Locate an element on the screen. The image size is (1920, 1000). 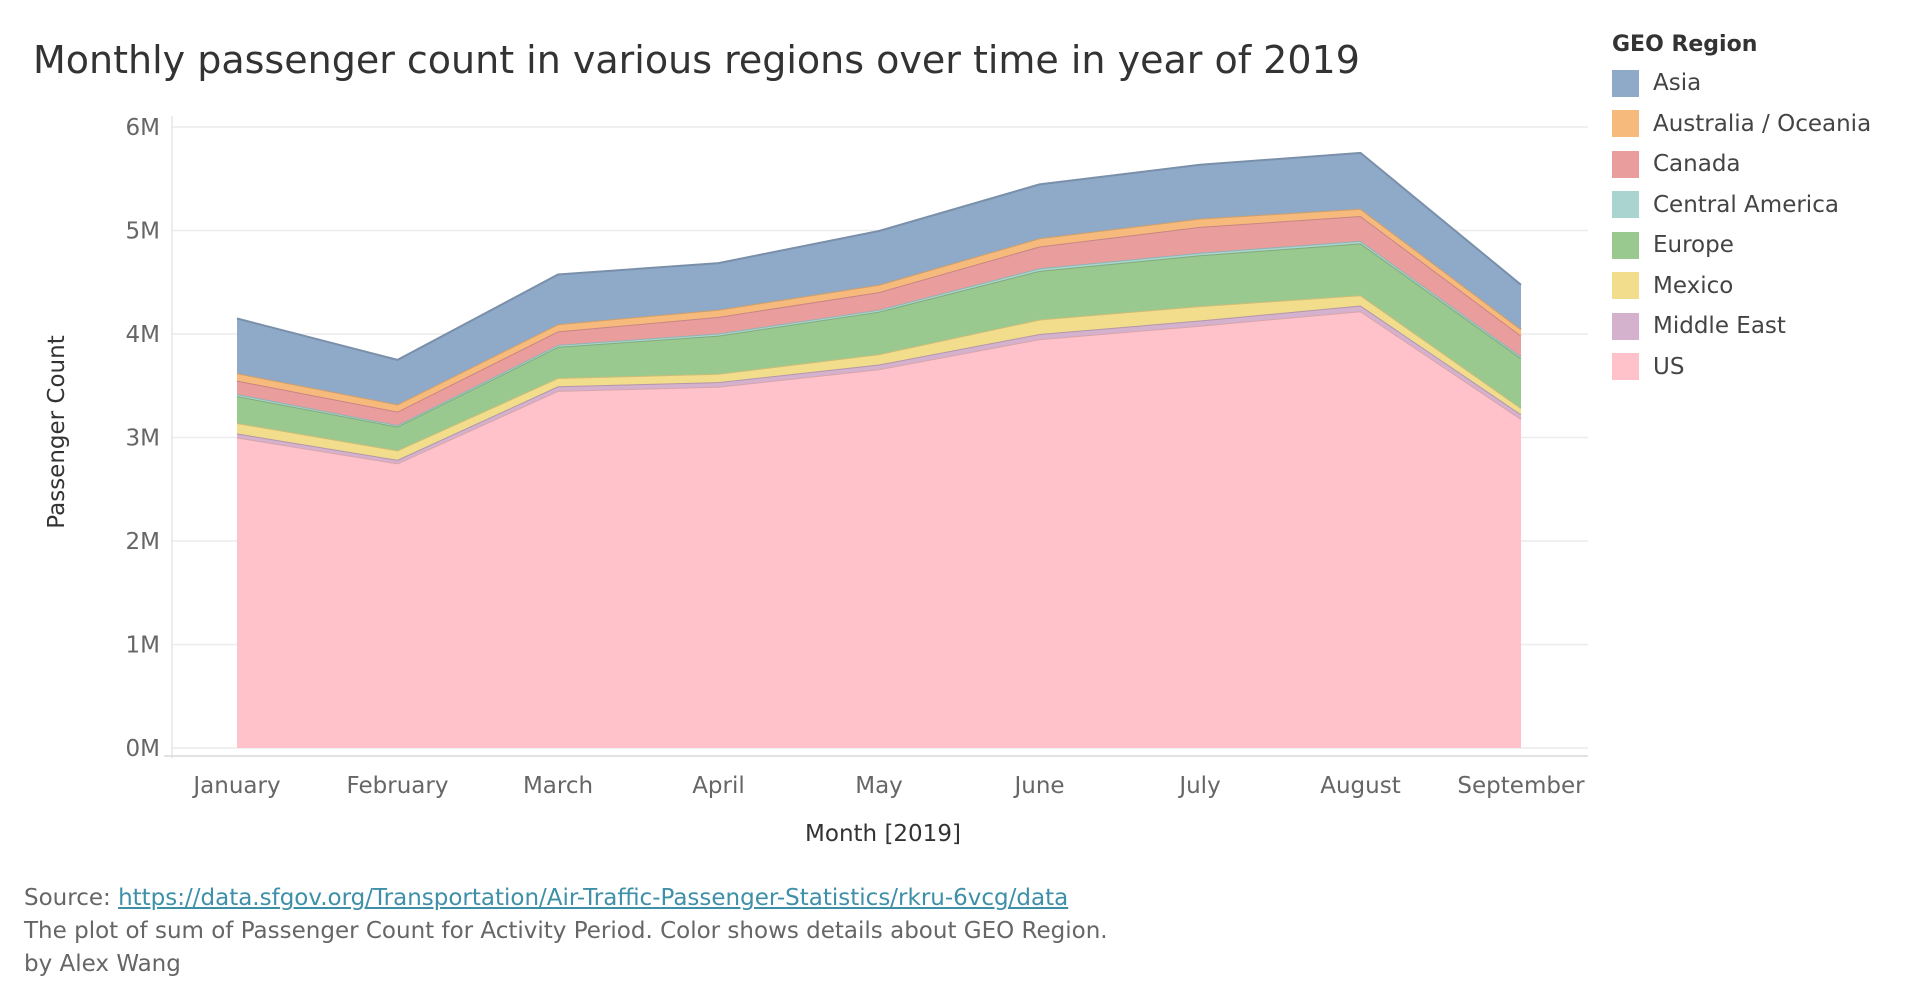
area-europe is located at coordinates (879, 347).